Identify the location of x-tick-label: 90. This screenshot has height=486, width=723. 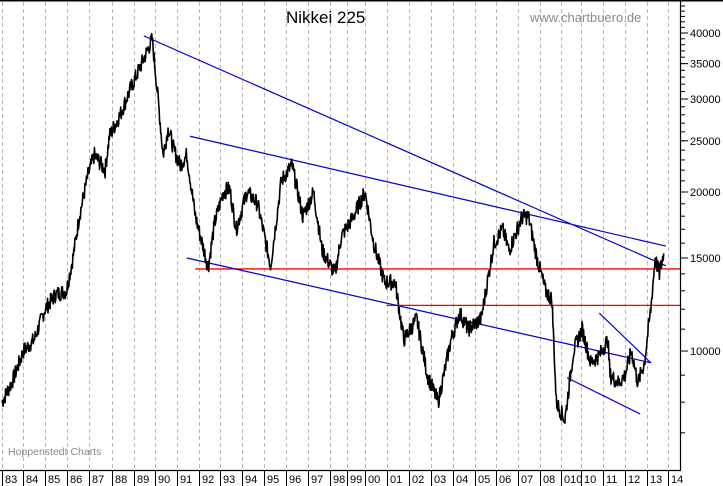
(164, 480).